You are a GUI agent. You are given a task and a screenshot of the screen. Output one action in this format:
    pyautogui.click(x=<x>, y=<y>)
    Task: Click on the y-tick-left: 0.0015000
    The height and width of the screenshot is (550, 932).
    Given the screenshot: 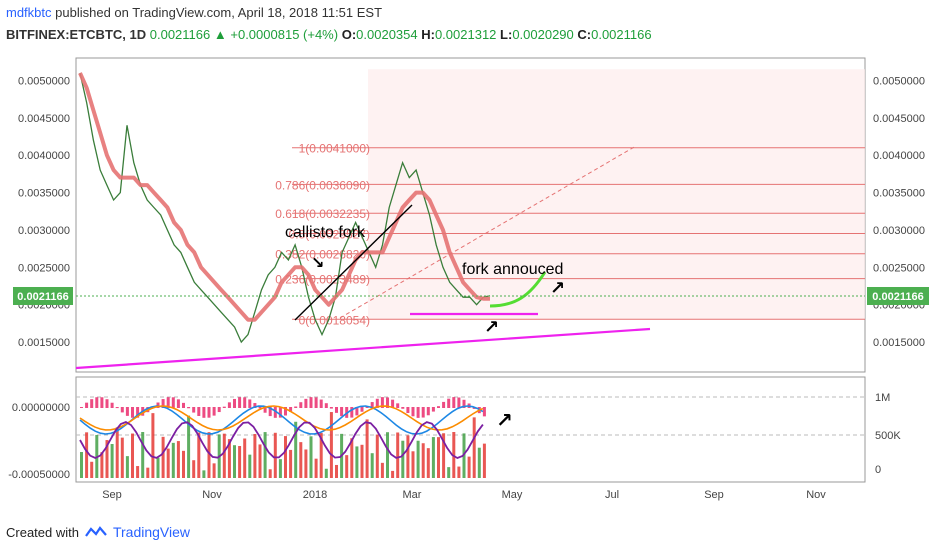 What is the action you would take?
    pyautogui.click(x=44, y=343)
    